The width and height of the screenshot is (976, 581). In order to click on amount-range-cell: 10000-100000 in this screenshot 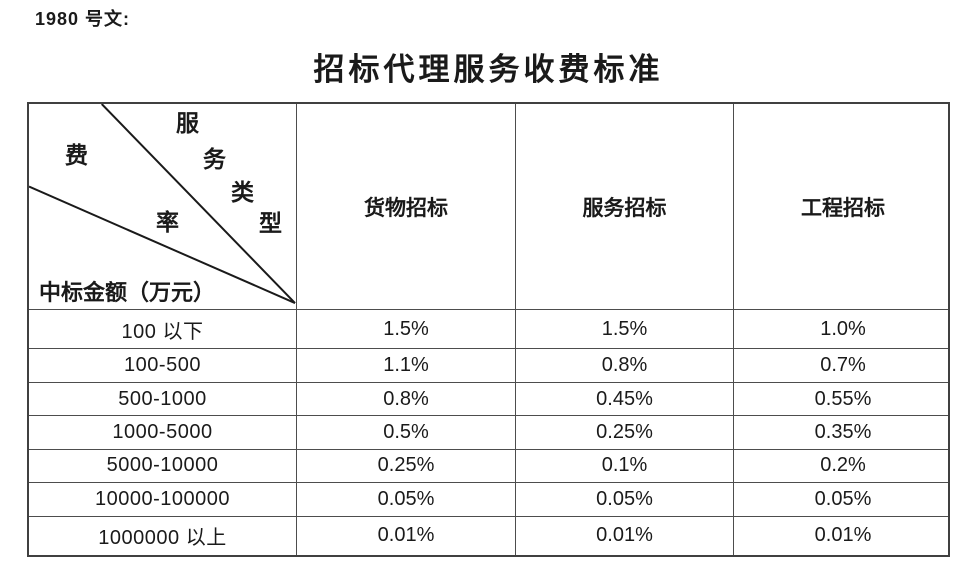, I will do `click(163, 499)`.